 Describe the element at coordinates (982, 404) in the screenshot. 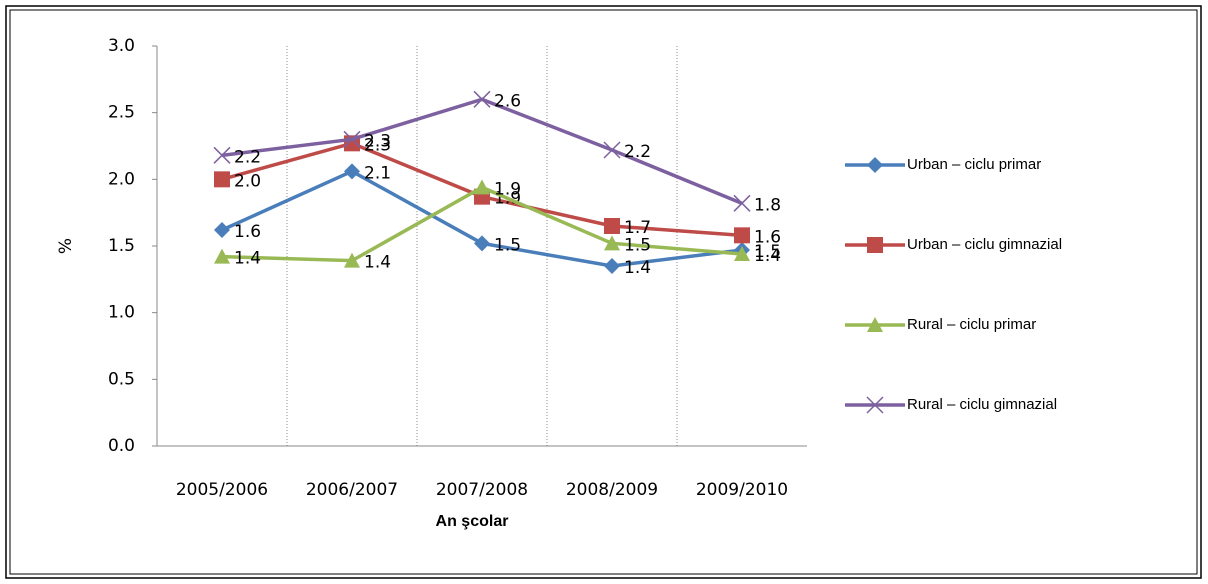

I see `legend-label: Rural – ciclu gimnazial` at that location.